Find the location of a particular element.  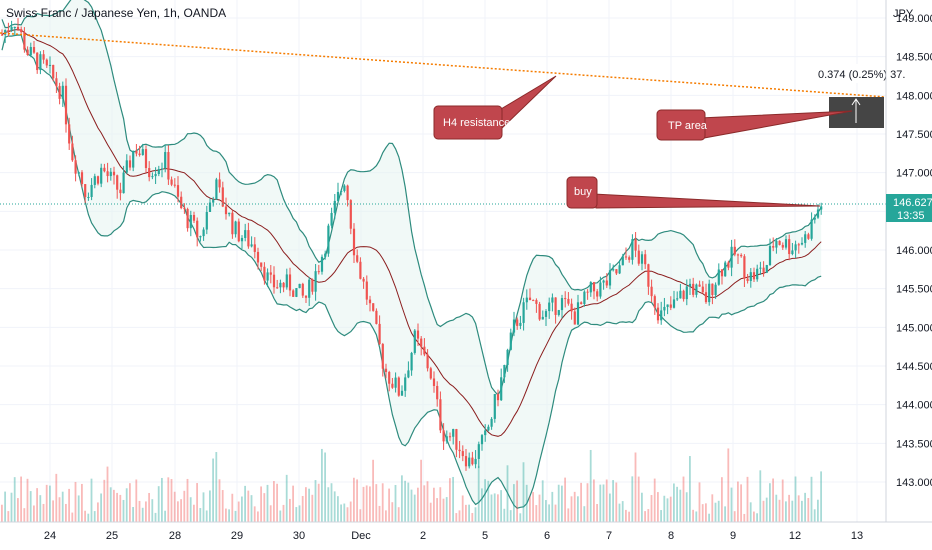

time-axis: 24 25 28 29 30 Dec 2 5 6 7 8 9 12 13 is located at coordinates (466, 531).